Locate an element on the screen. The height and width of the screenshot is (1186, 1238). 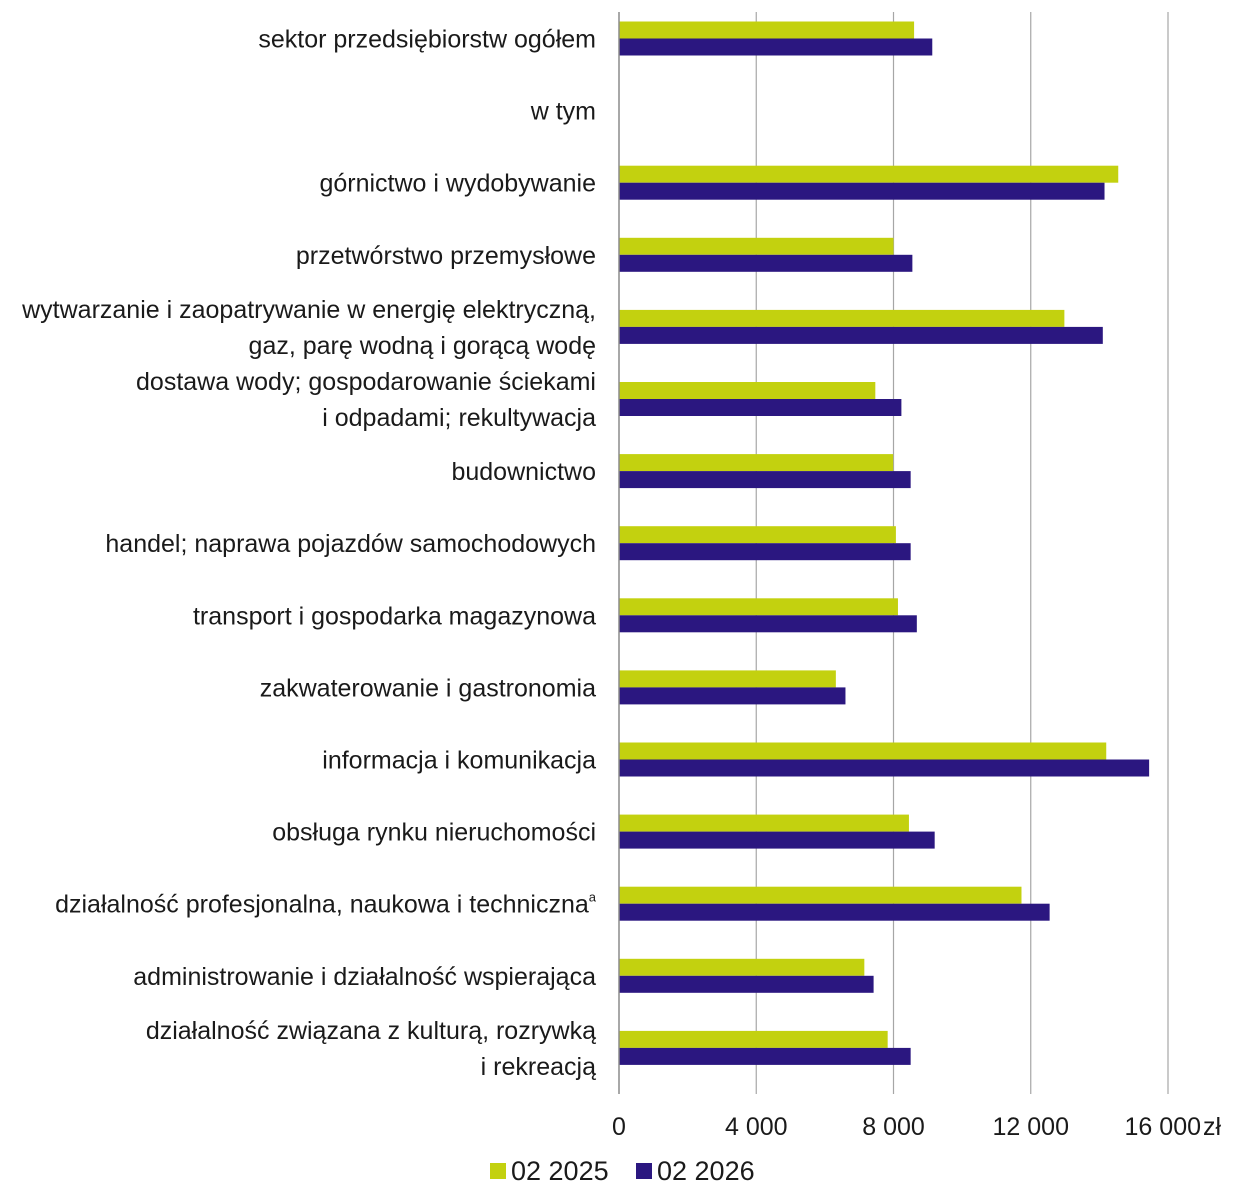
category-label-3: przetwórstwo przemysłowe is located at coordinates (446, 256).